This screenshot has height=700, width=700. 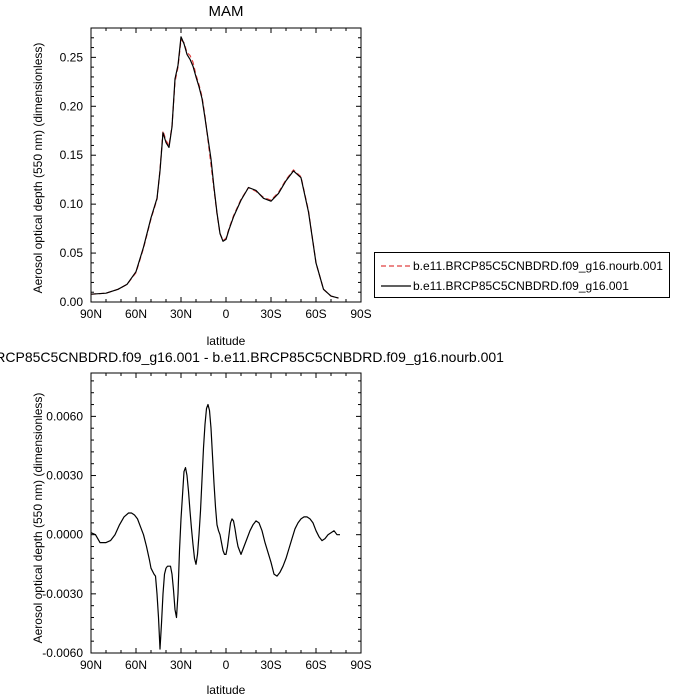 I want to click on legend-entry: b.e11.BRCP85C5CNBDRD.f09_g16.001, so click(x=505, y=286).